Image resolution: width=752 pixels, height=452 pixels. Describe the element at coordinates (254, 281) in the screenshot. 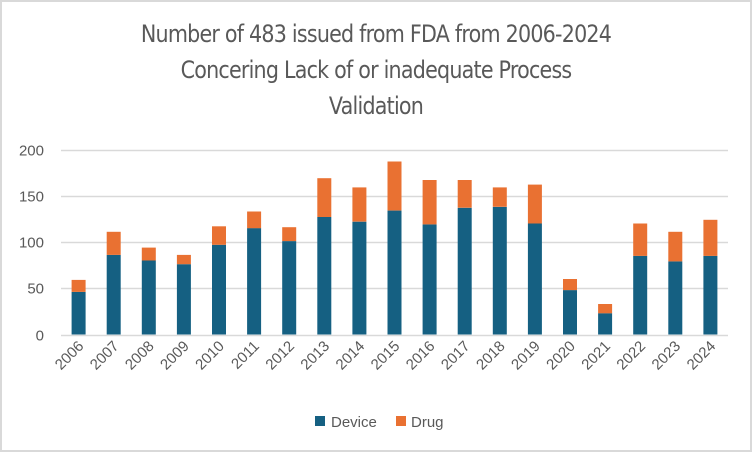

I see `bar-device-2011` at that location.